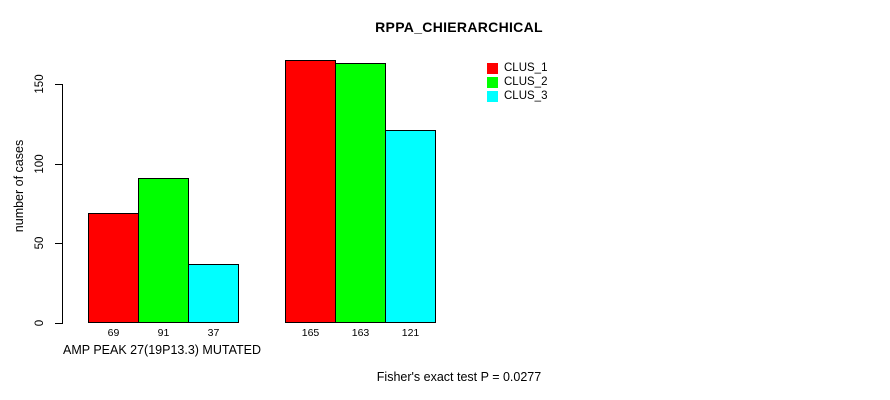 Image resolution: width=890 pixels, height=400 pixels. Describe the element at coordinates (410, 226) in the screenshot. I see `bar-clus_3-group2` at that location.